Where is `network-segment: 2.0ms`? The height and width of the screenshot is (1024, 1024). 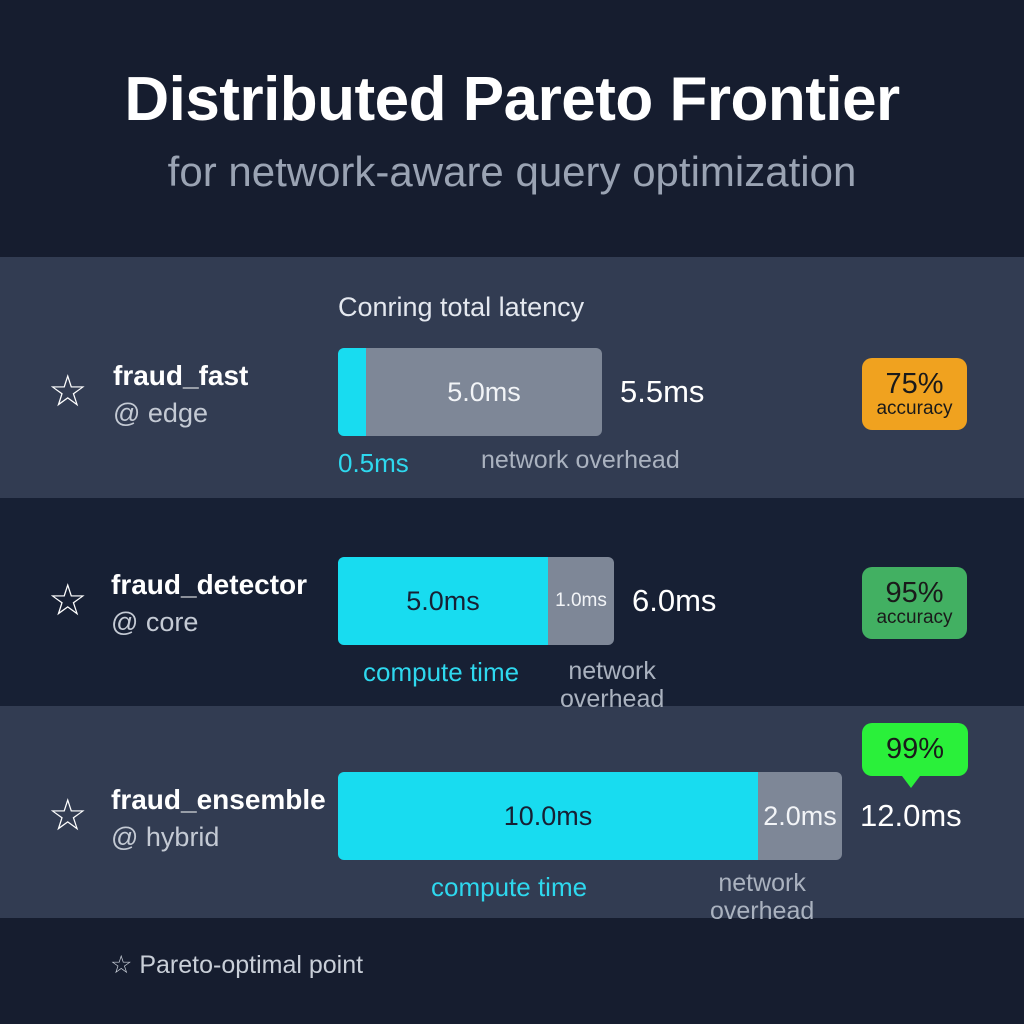 network-segment: 2.0ms is located at coordinates (800, 816).